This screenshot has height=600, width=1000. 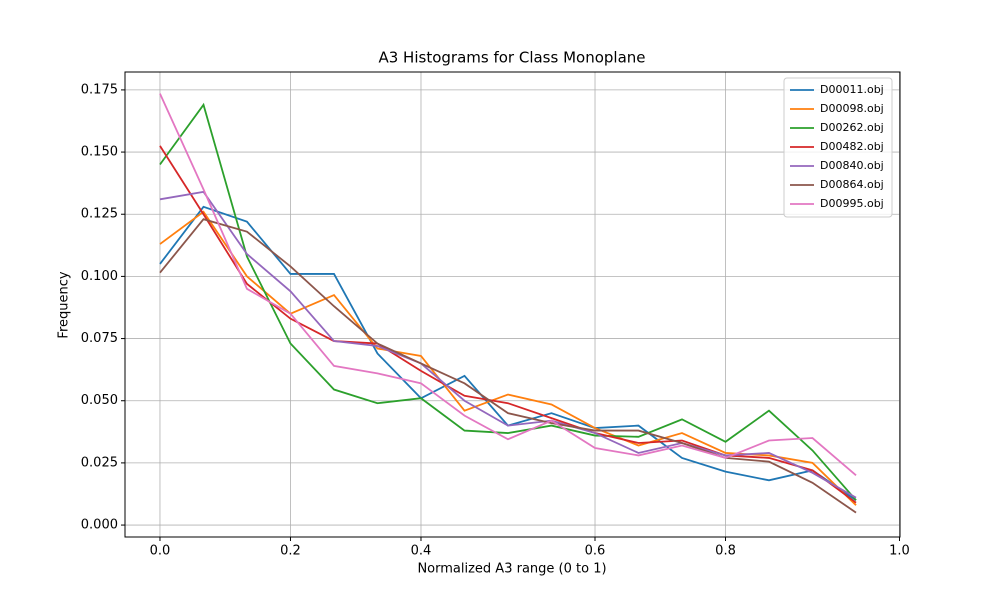 What do you see at coordinates (725, 551) in the screenshot?
I see `x-tick-label: 0.8` at bounding box center [725, 551].